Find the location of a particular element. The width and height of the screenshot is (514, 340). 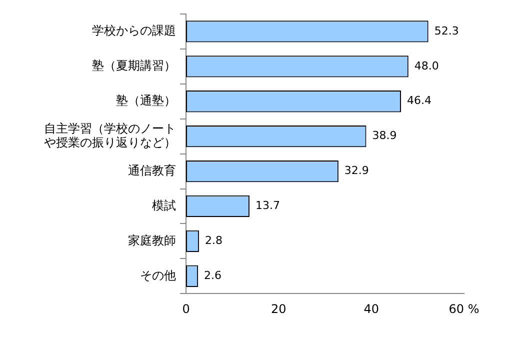

data-label: 52.3 is located at coordinates (446, 31).